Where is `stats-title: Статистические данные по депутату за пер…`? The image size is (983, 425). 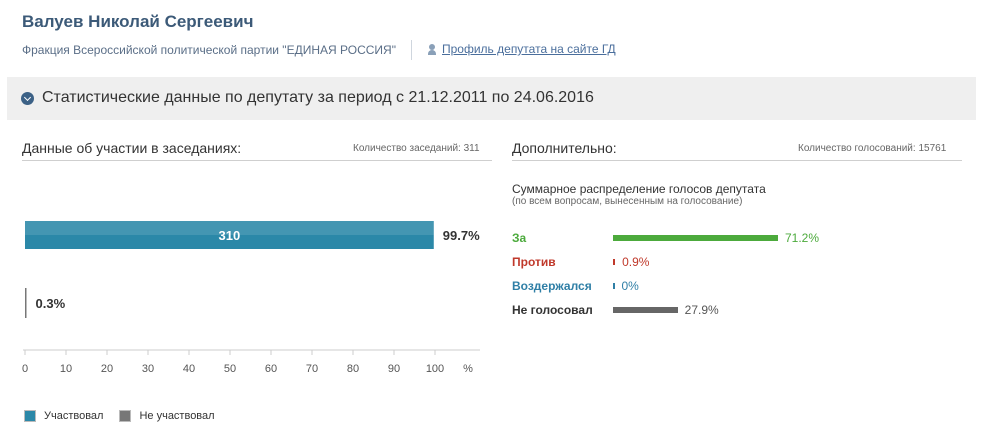
stats-title: Статистические данные по депутату за пер… is located at coordinates (318, 97).